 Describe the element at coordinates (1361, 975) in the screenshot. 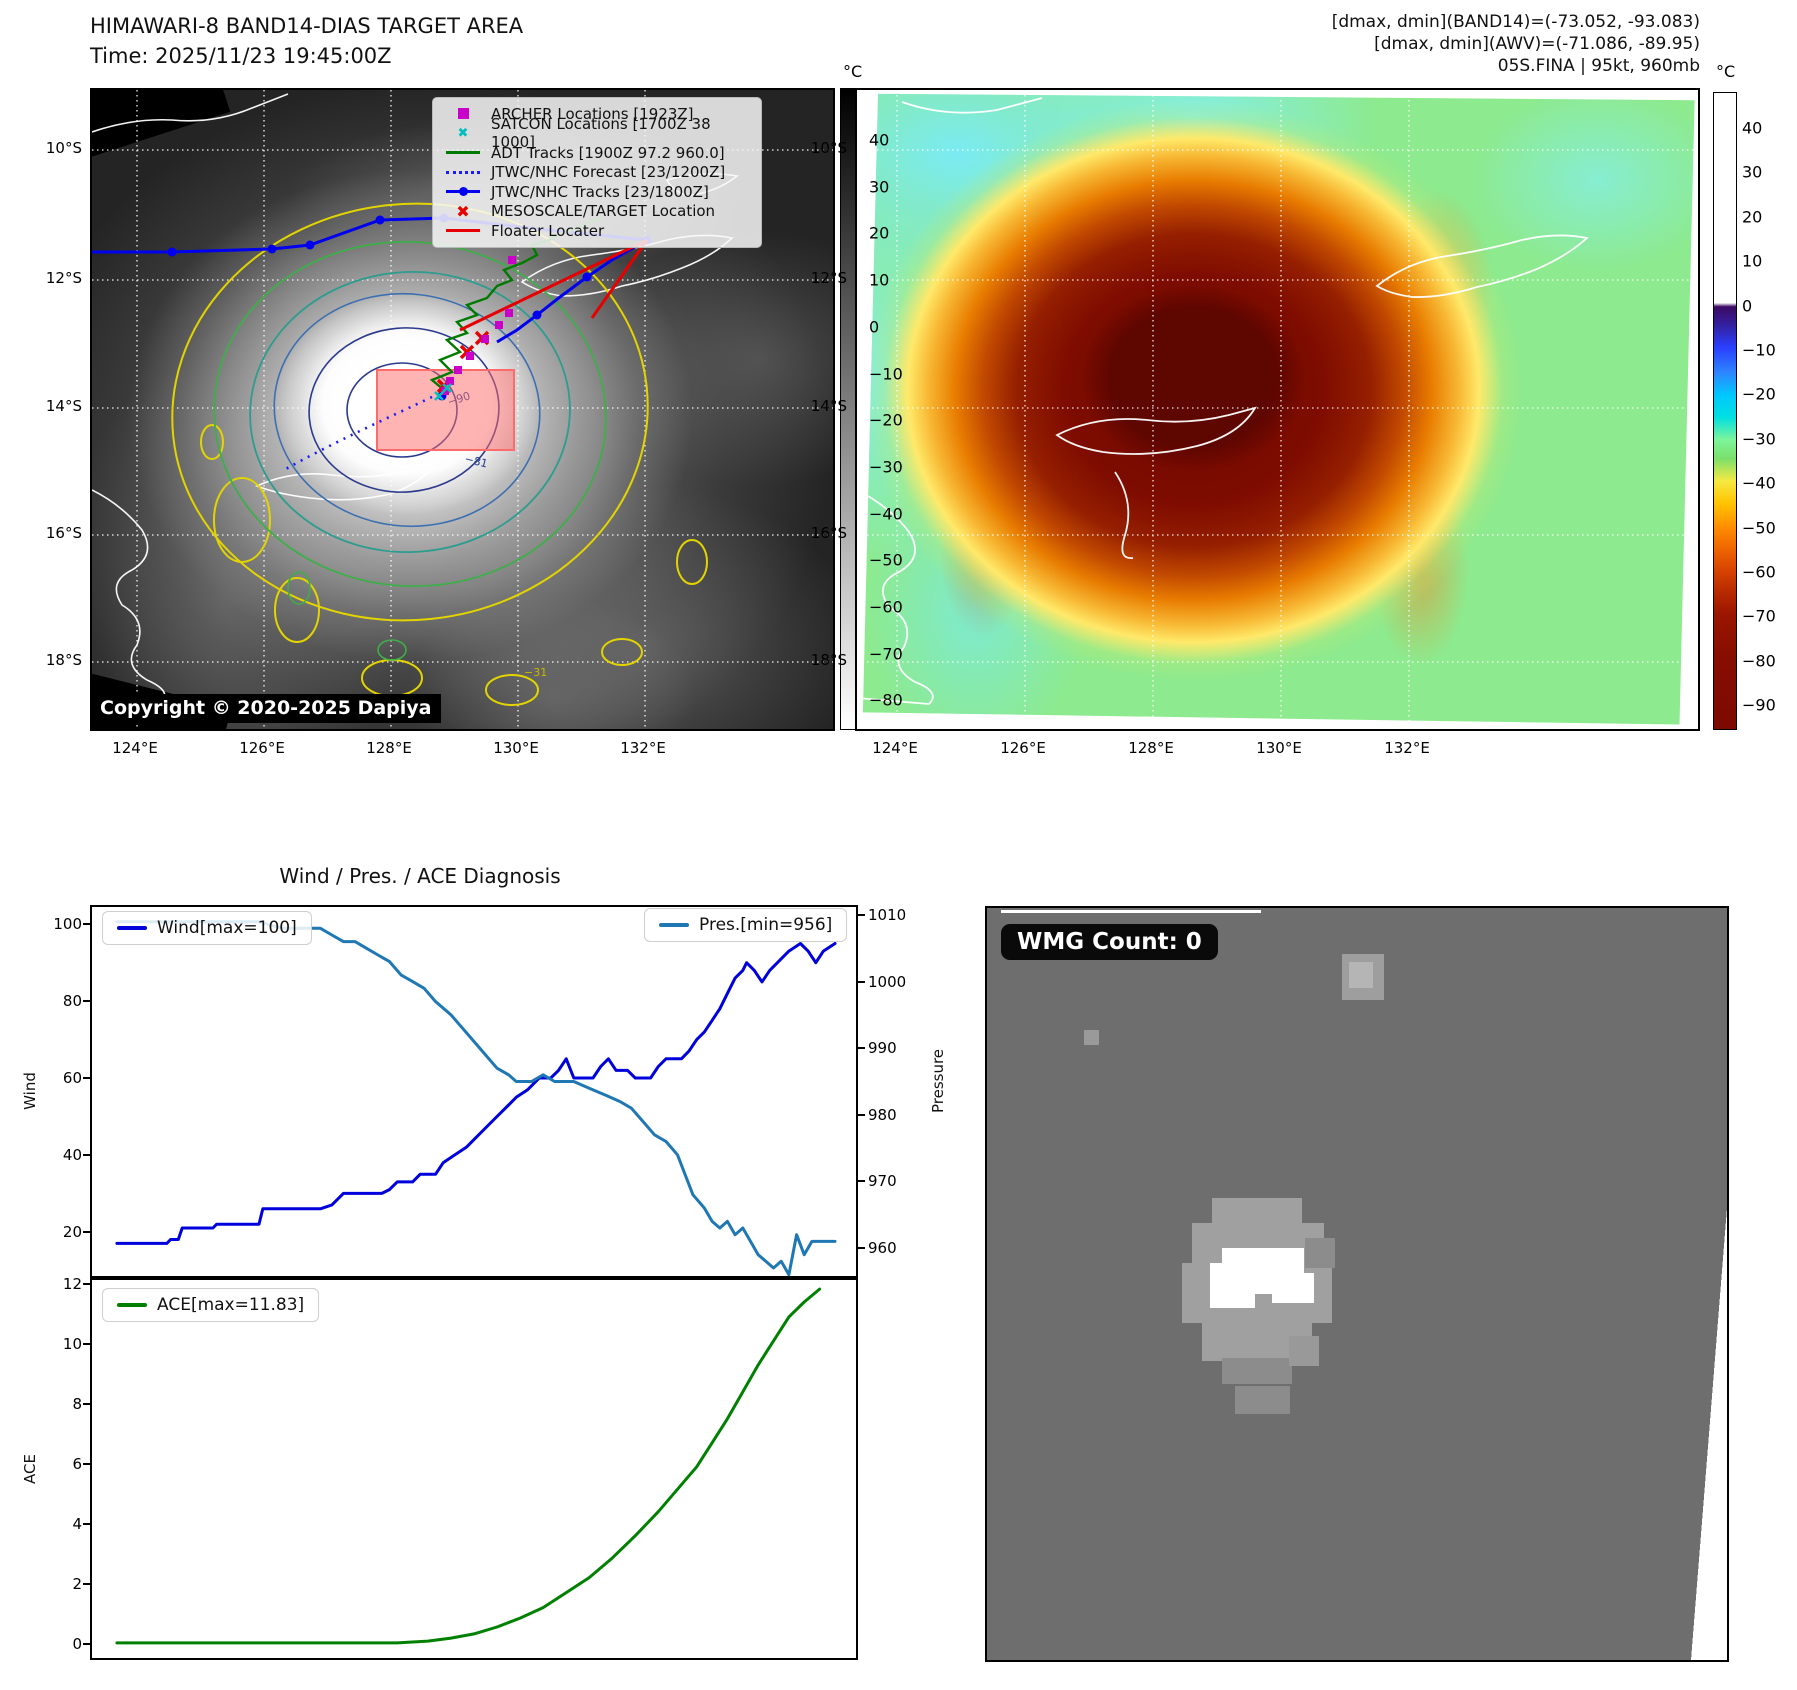

I see `wmg-blob-small-core` at that location.